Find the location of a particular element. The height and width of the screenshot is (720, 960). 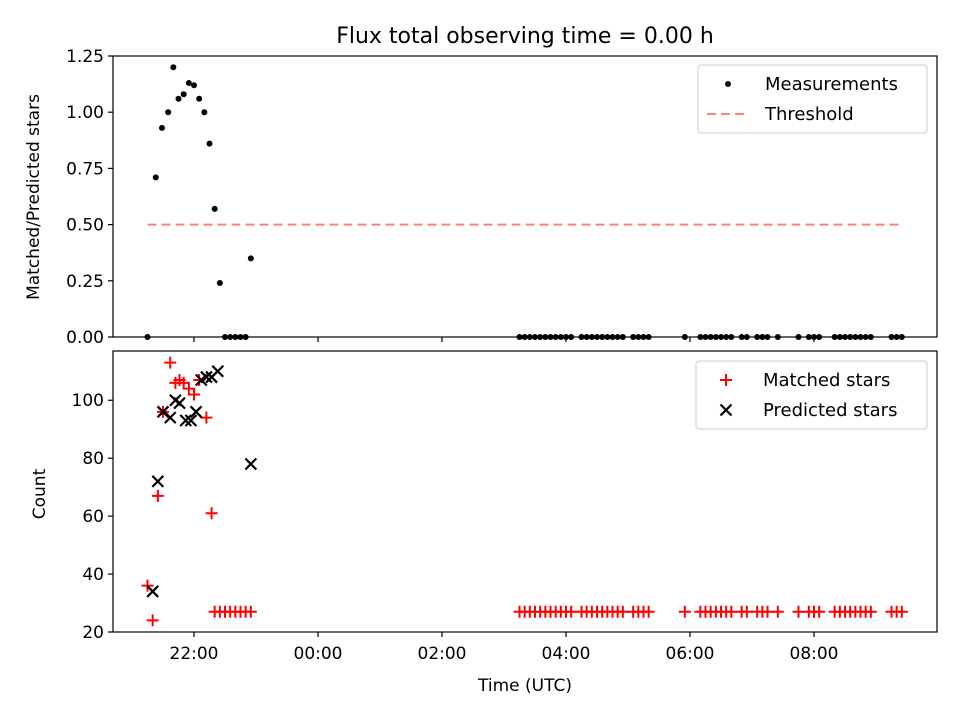

top-ytick-label: 0.25 is located at coordinates (85, 282).